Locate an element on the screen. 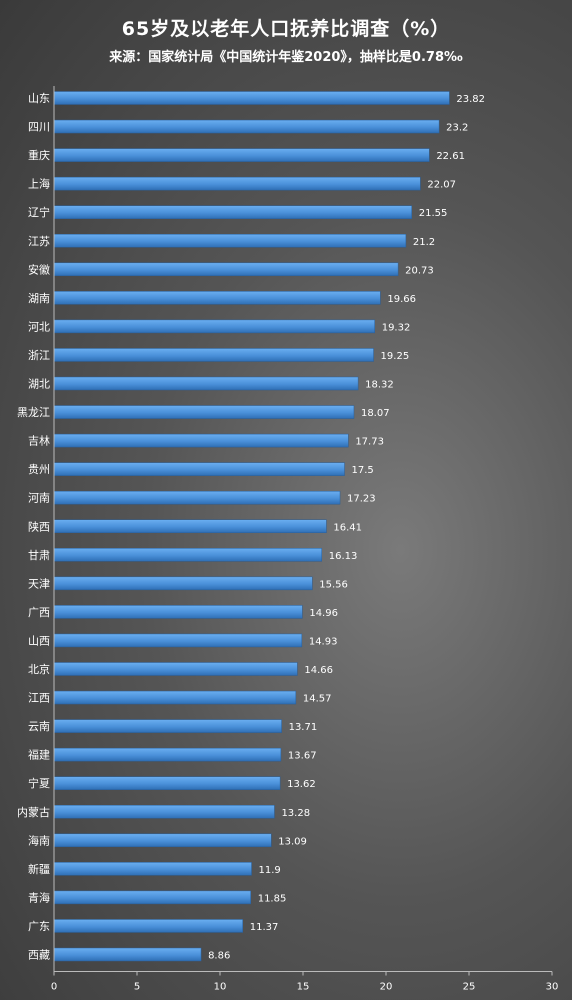  category-label: 青海 is located at coordinates (39, 897).